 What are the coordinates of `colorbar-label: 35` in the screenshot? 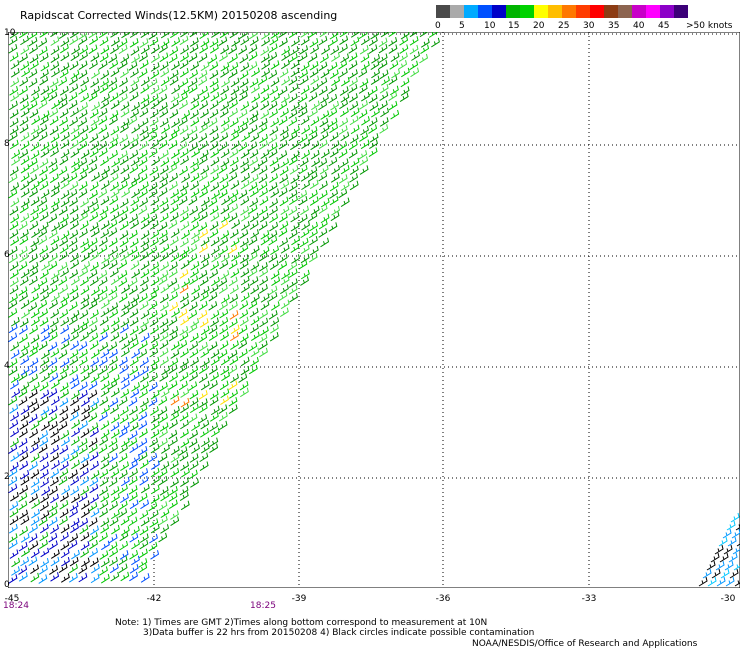 It's located at (614, 26).